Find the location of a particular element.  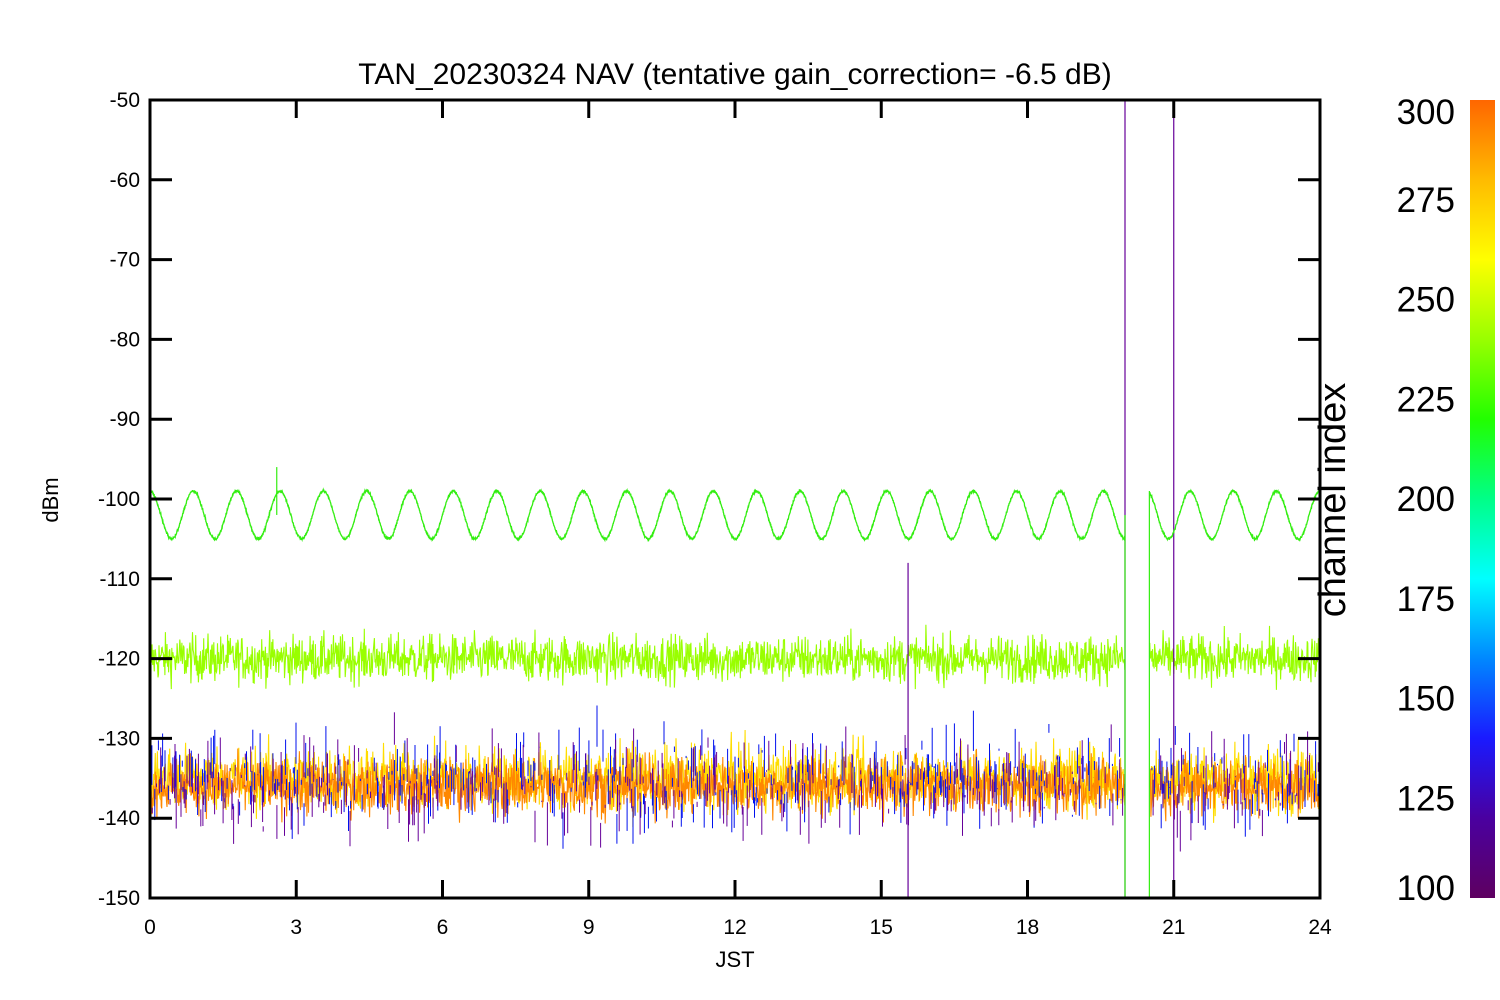

y-tick-label: -80 is located at coordinates (125, 339).